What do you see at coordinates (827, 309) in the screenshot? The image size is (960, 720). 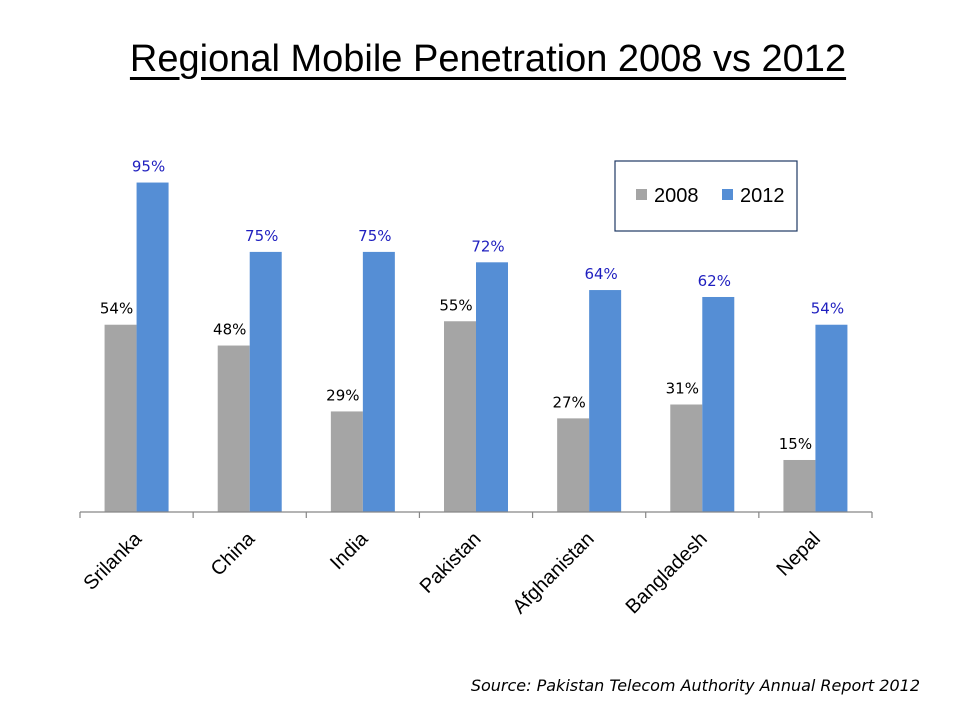 I see `data-label-2012-nepal: 54%` at bounding box center [827, 309].